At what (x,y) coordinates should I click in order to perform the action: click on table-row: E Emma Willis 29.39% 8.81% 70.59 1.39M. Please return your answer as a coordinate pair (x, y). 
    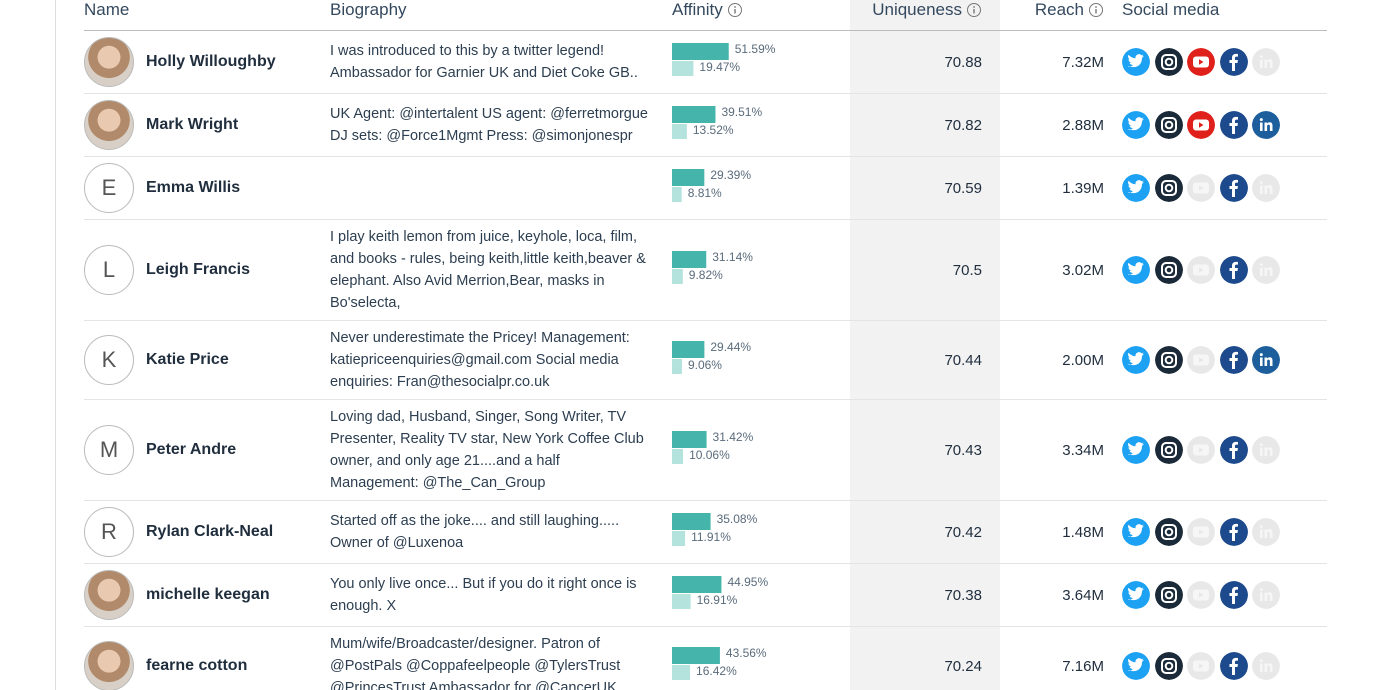
    Looking at the image, I should click on (705, 188).